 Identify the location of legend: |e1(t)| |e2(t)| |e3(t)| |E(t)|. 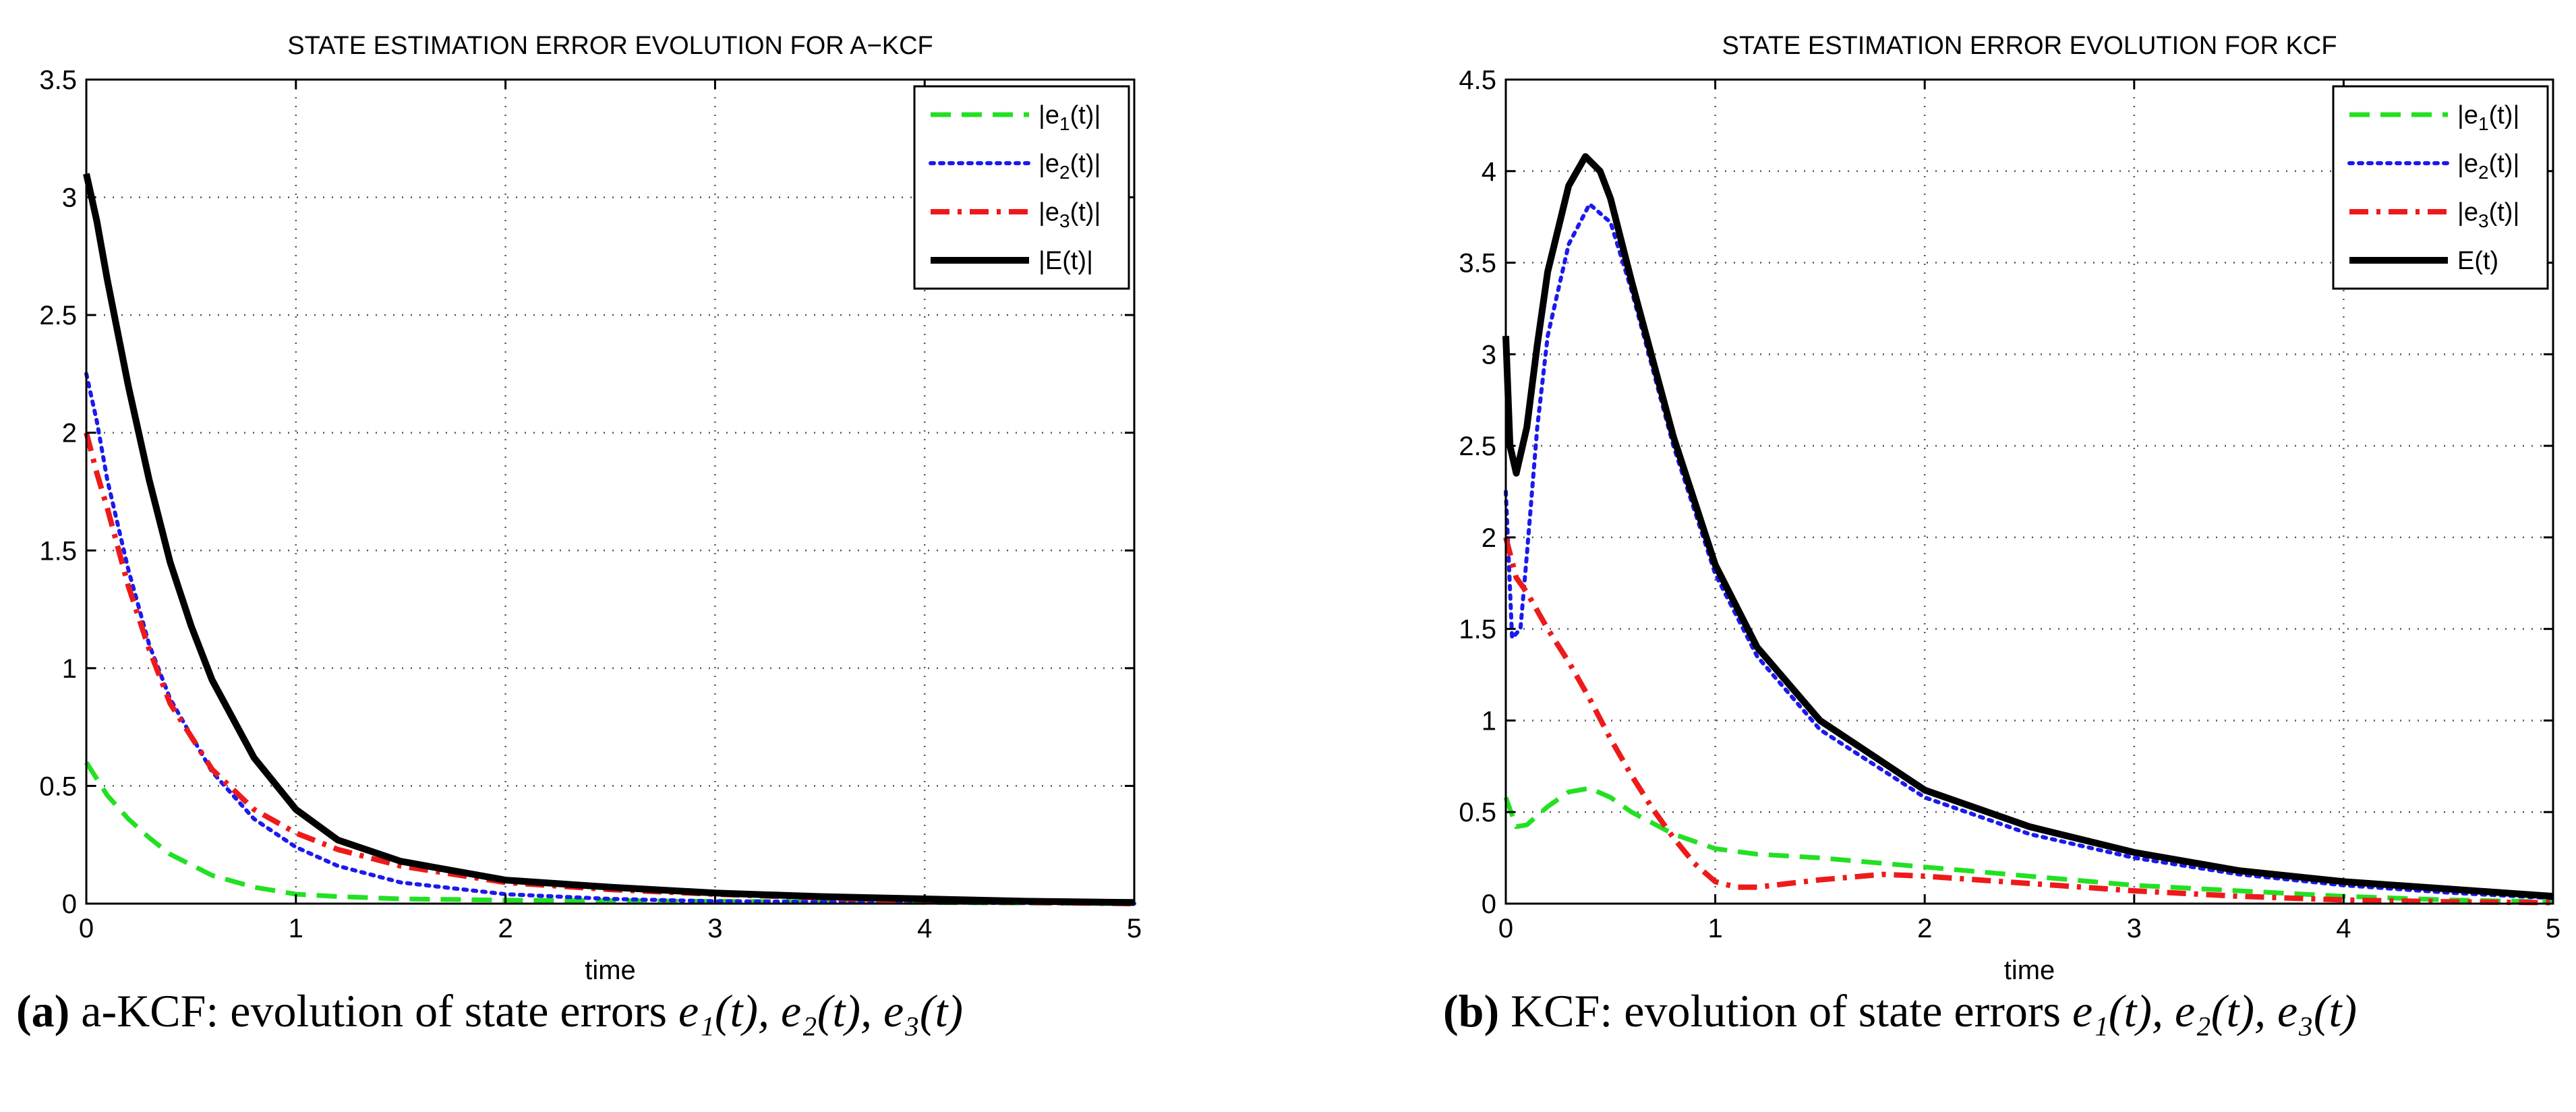
(1022, 188).